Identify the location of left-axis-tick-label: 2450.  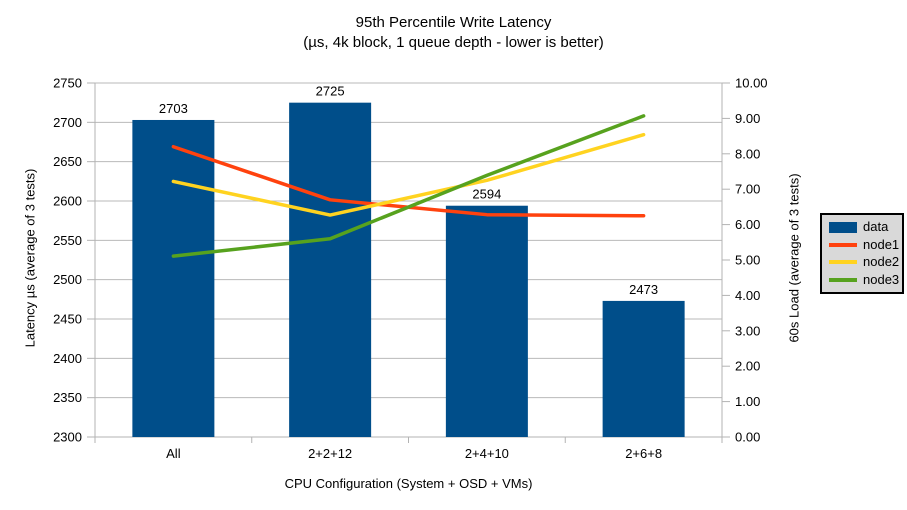
(67, 319).